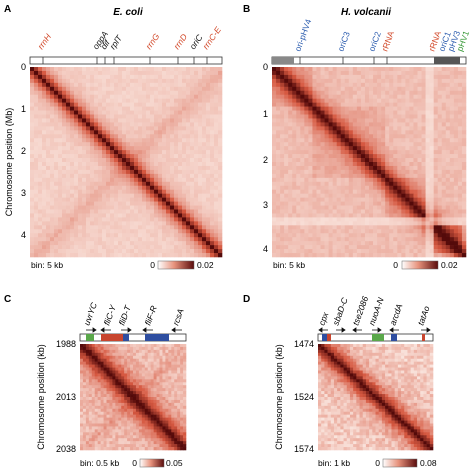 The image size is (474, 476). I want to click on y-tick: 0, so click(23, 67).